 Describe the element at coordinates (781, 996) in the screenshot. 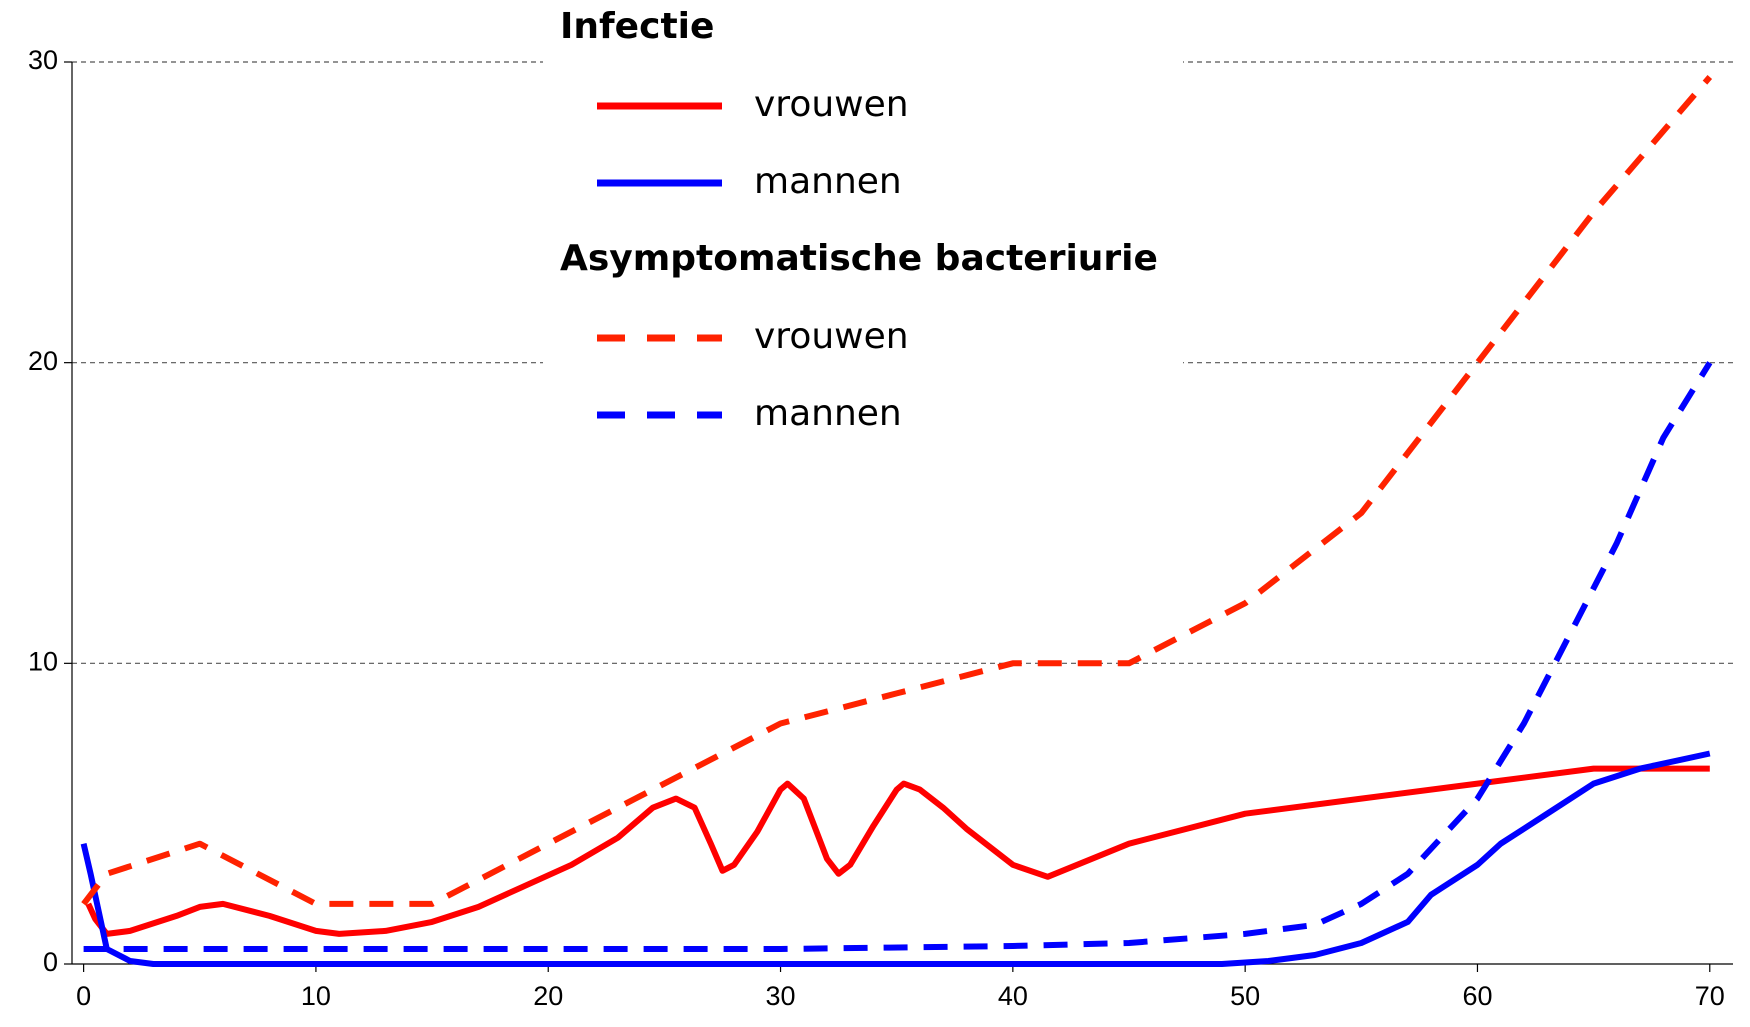

I see `x-tick-label: 30` at that location.